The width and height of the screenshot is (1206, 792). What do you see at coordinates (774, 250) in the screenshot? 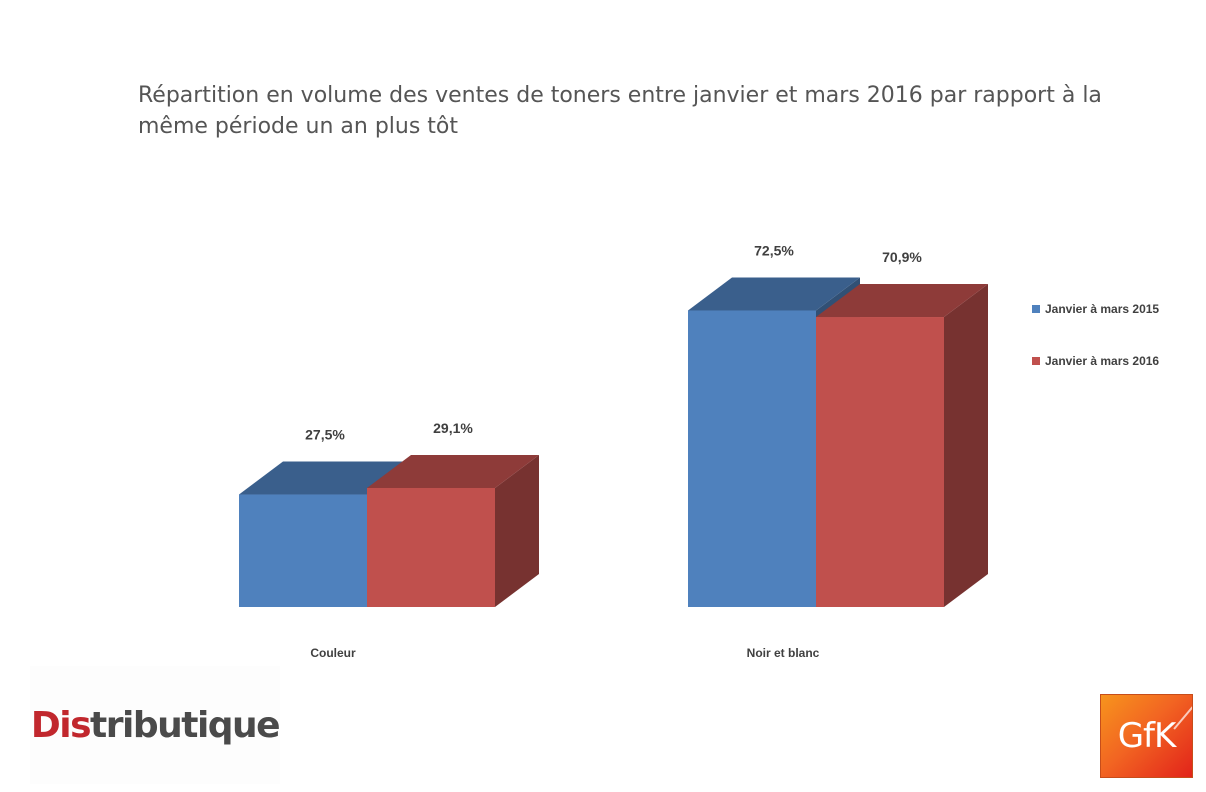
I see `data-label-noir-et-blanc-2015: 72,5%` at bounding box center [774, 250].